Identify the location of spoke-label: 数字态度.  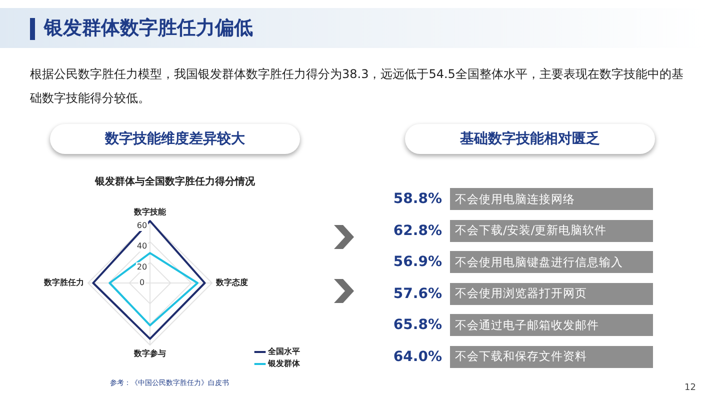
(231, 282).